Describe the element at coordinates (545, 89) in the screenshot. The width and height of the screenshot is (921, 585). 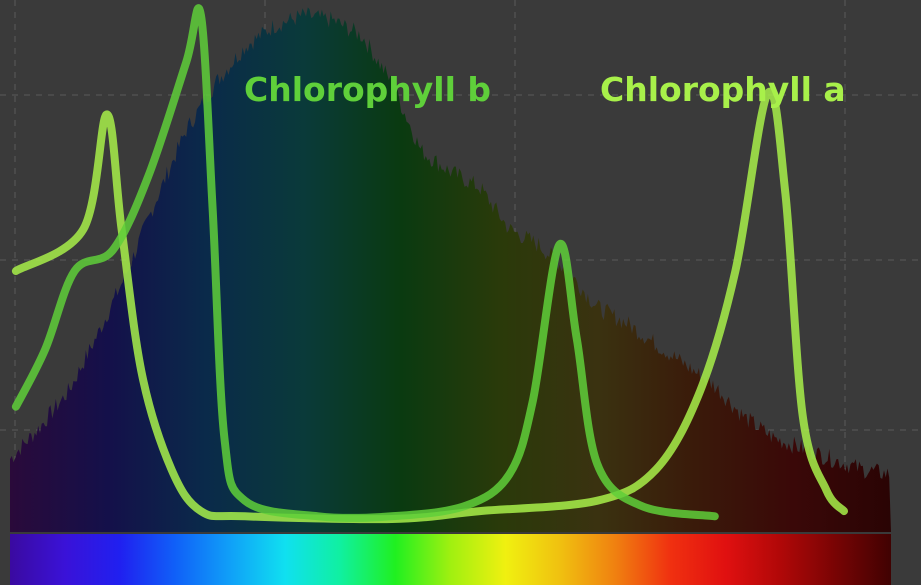
I see `series-labels: Chlorophyll b Chlorophyll a` at that location.